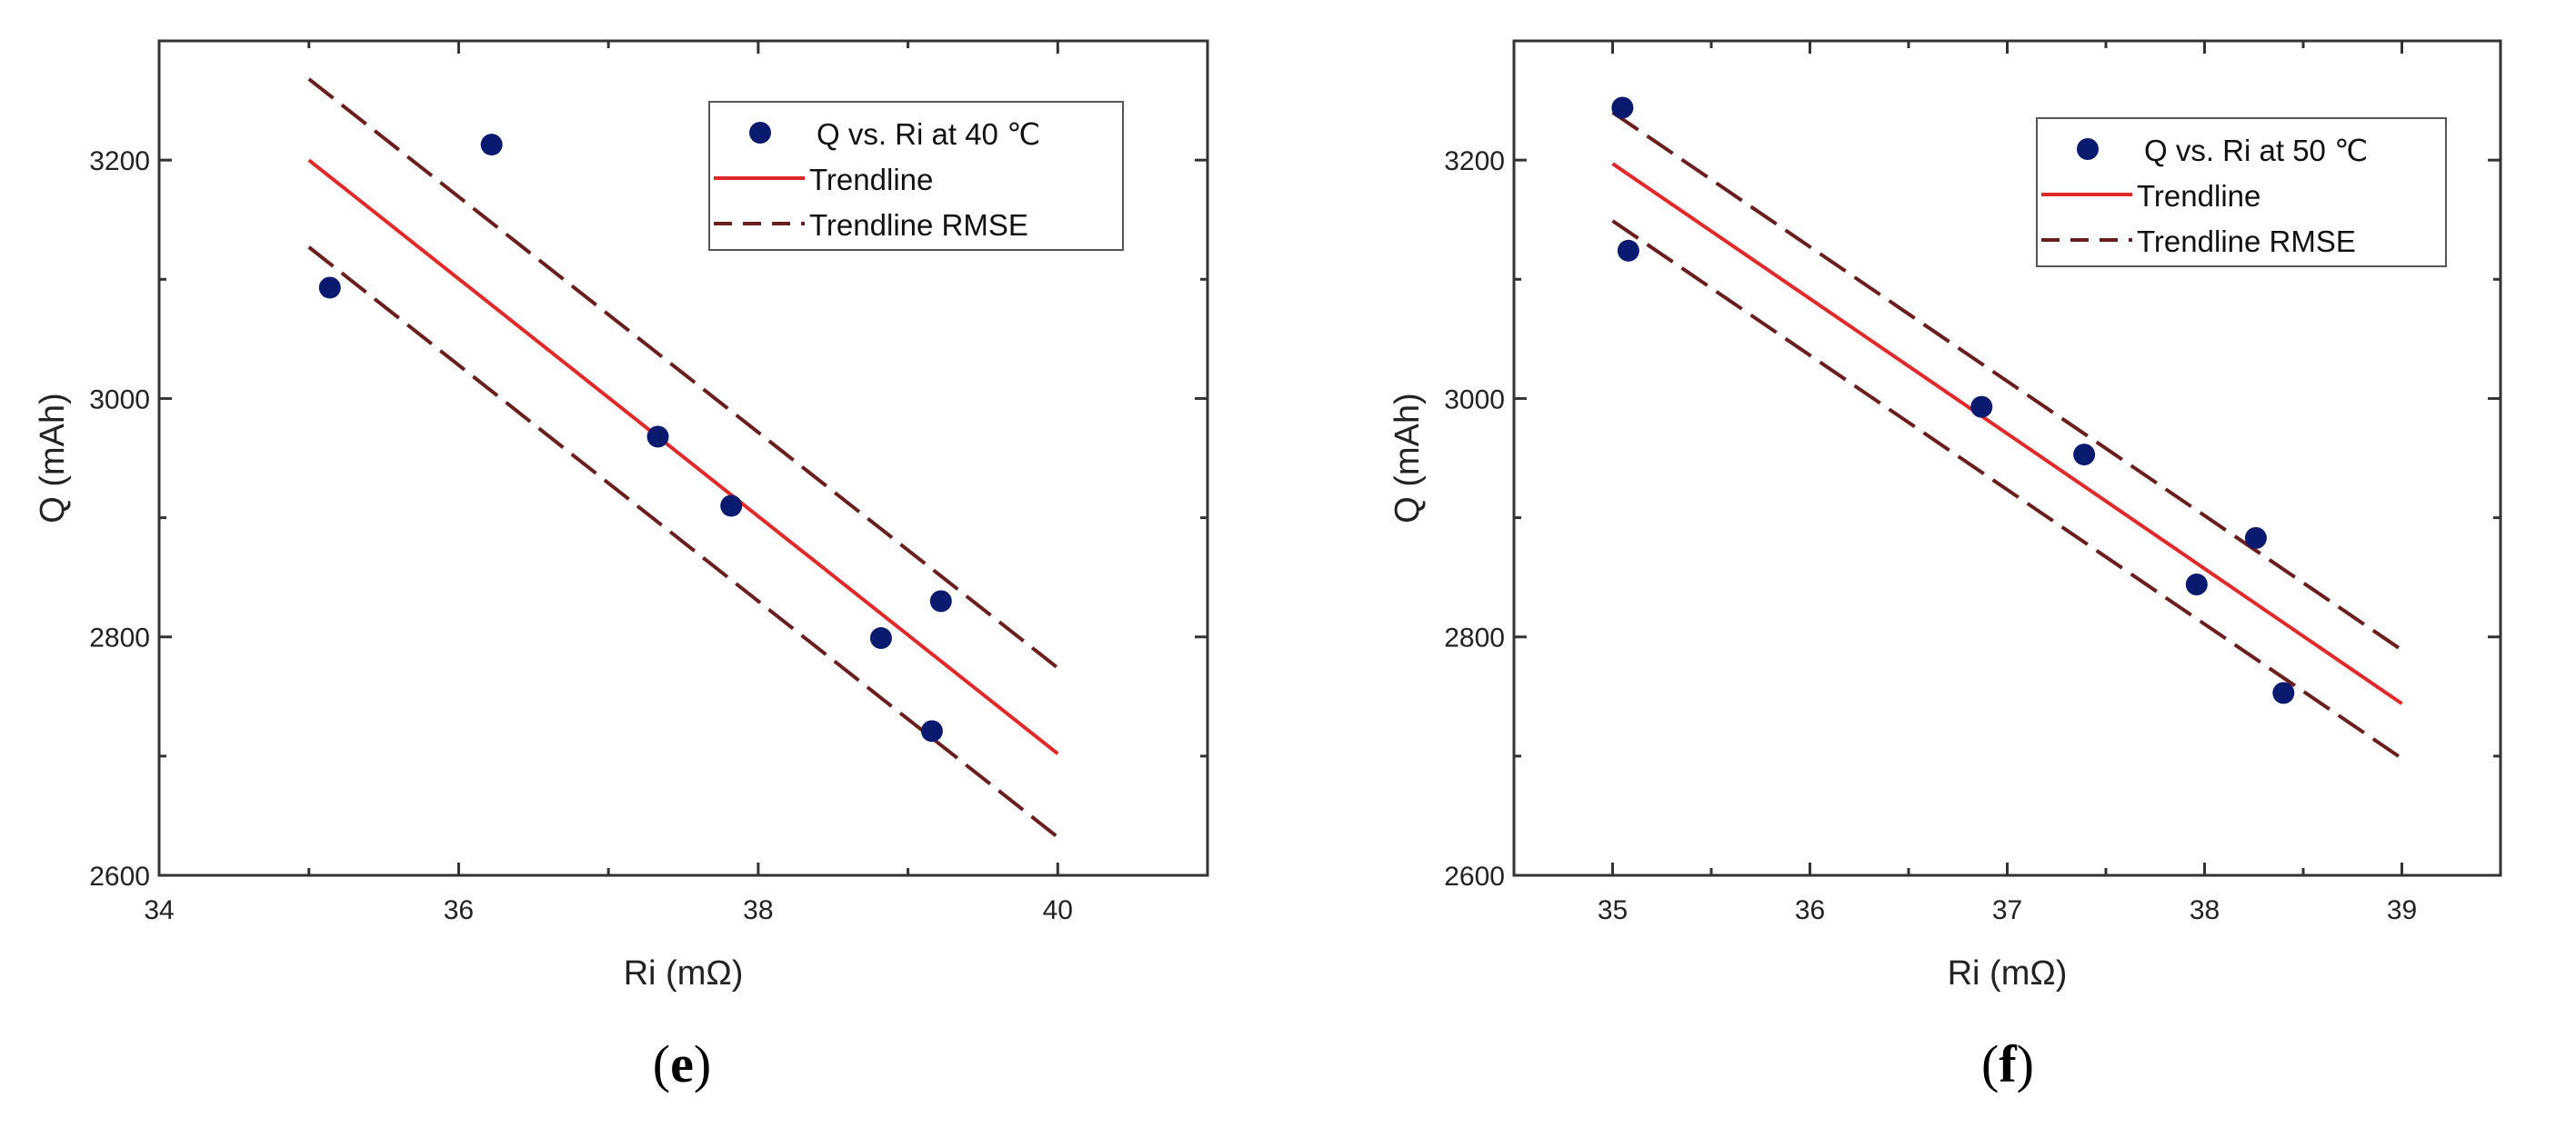  I want to click on rmse-upper-line, so click(2007, 381).